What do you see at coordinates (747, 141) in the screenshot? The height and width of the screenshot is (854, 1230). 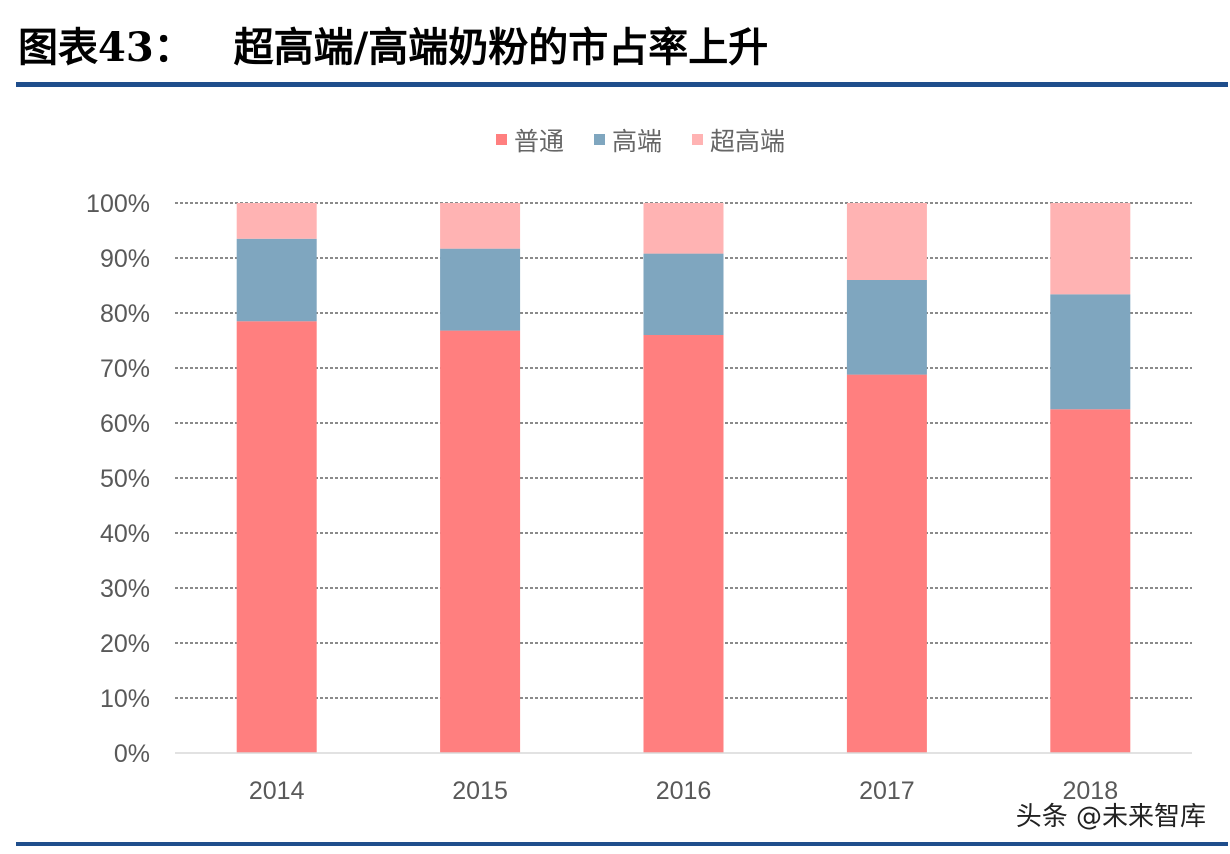 I see `legend-label: 超高端` at bounding box center [747, 141].